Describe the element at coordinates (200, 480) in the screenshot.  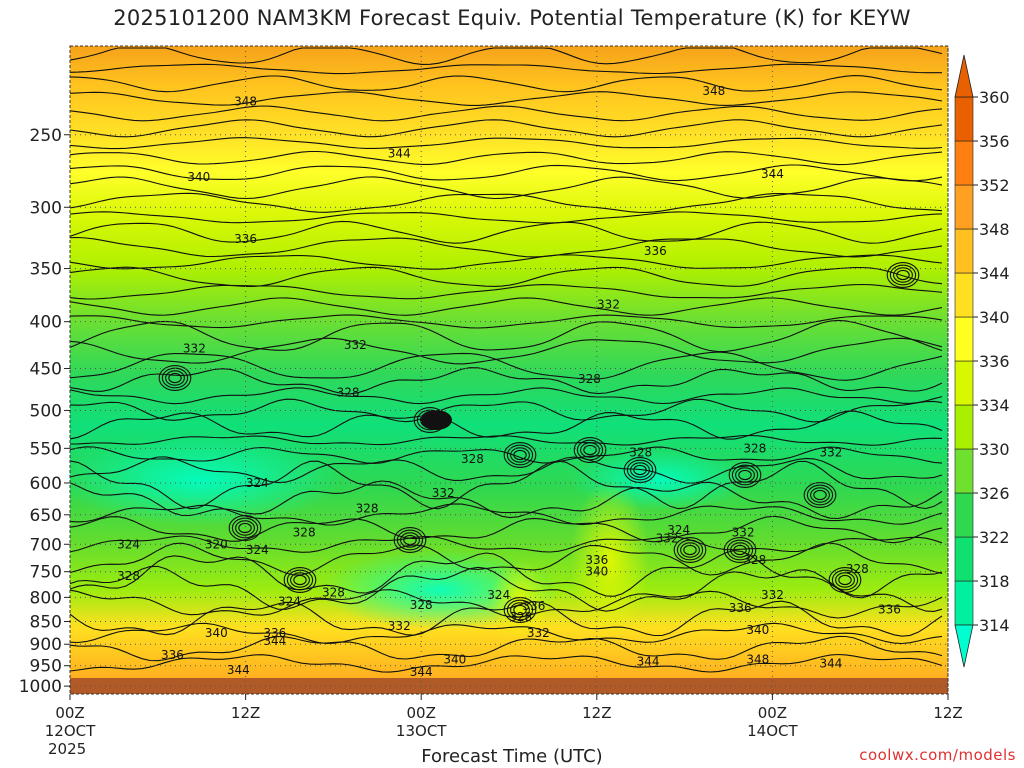
I see `cyan-region` at that location.